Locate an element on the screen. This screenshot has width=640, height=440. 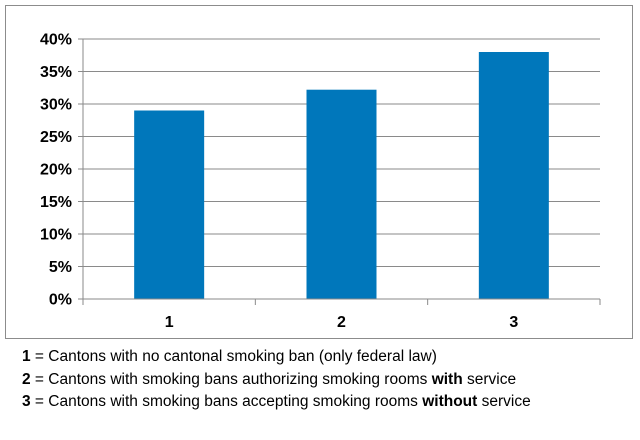
x-tick-label: 2 is located at coordinates (341, 322).